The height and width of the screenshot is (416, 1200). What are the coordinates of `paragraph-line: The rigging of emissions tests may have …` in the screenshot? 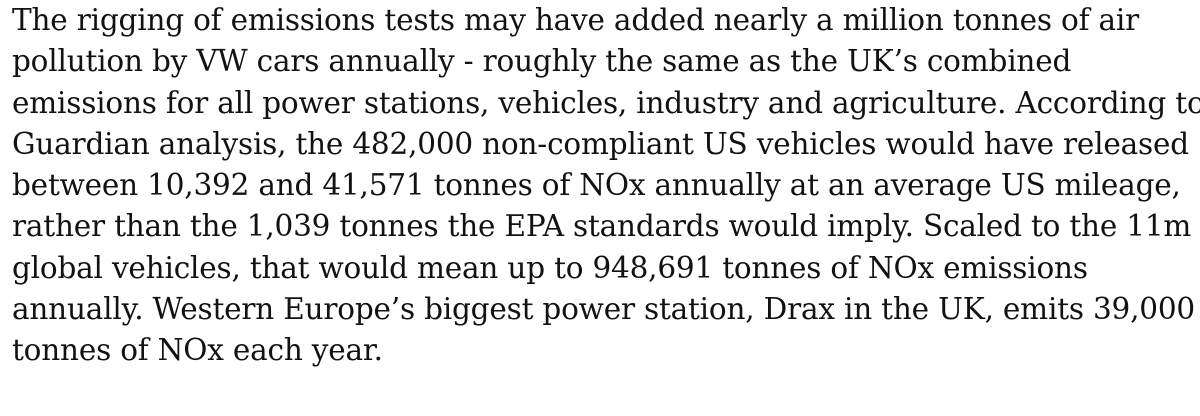 It's located at (576, 20).